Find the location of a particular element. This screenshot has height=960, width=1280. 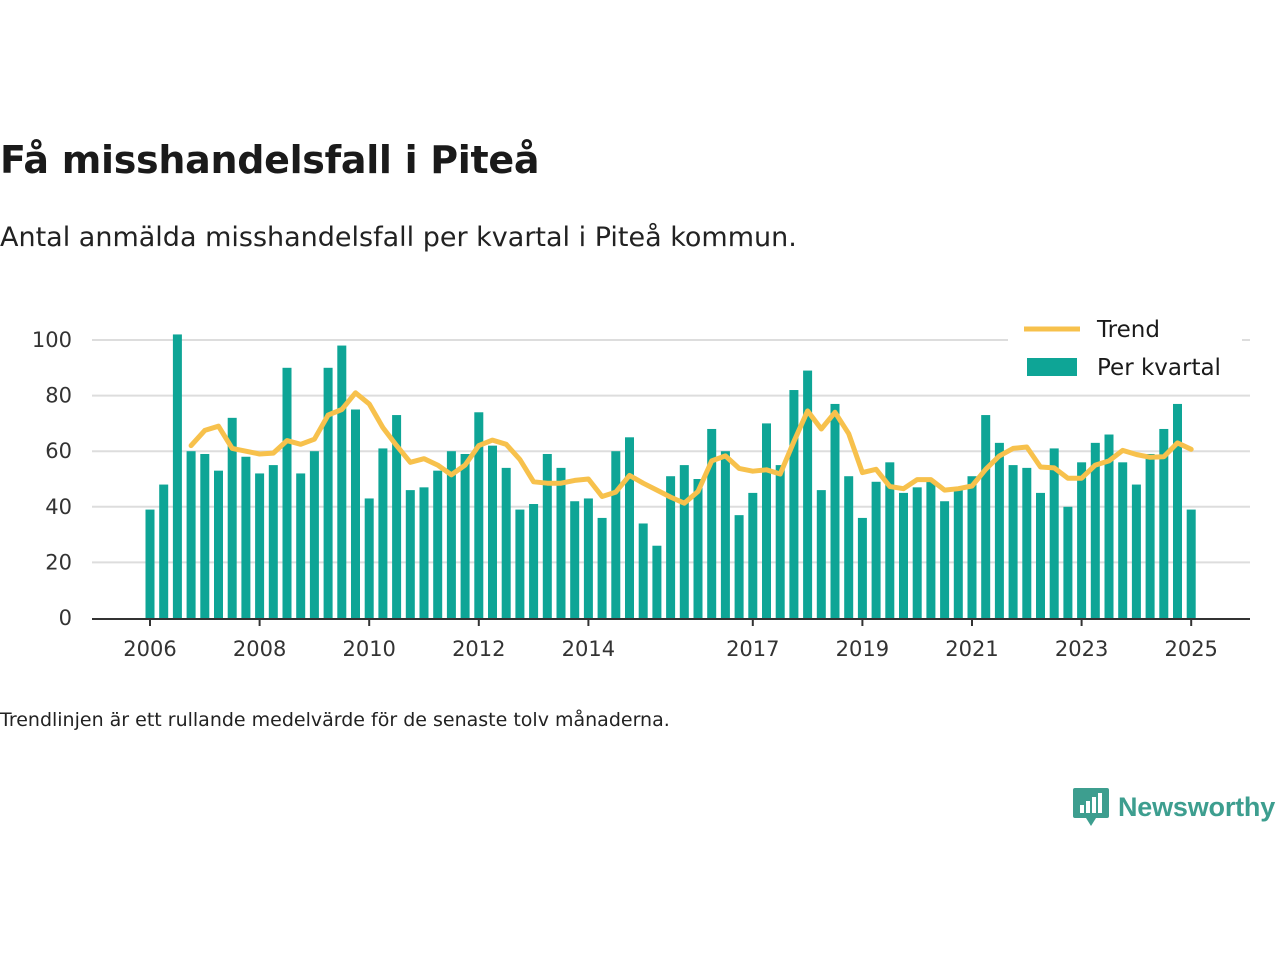

legend-background is located at coordinates (1125, 350).